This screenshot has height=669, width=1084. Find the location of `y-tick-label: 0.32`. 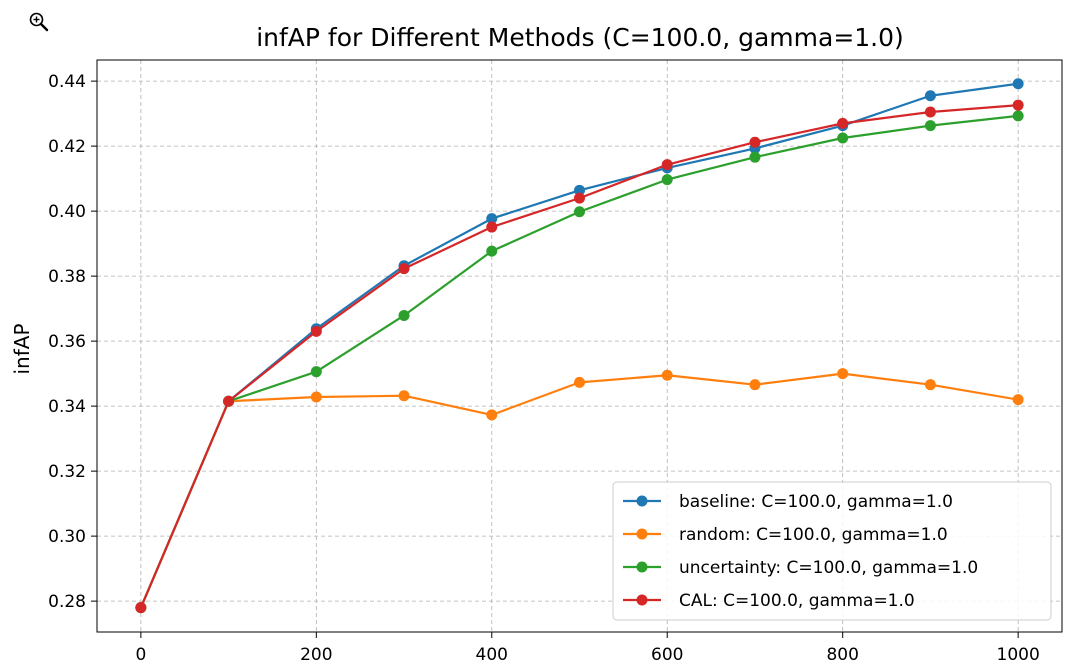

y-tick-label: 0.32 is located at coordinates (67, 472).